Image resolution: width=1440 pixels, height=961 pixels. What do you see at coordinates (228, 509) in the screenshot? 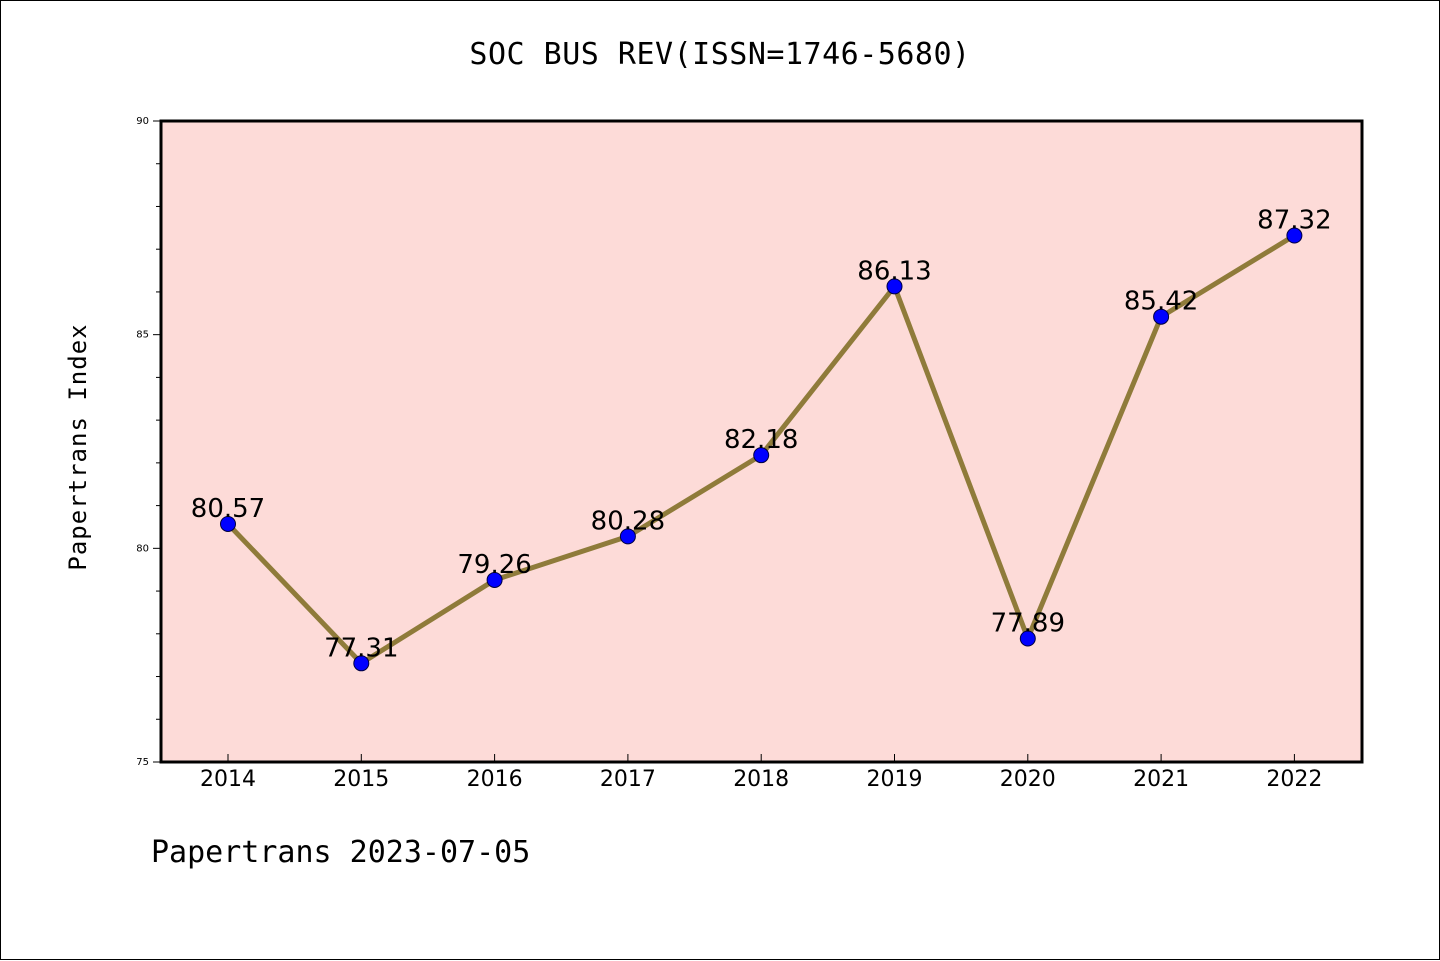
I see `data-label: 80.57` at bounding box center [228, 509].